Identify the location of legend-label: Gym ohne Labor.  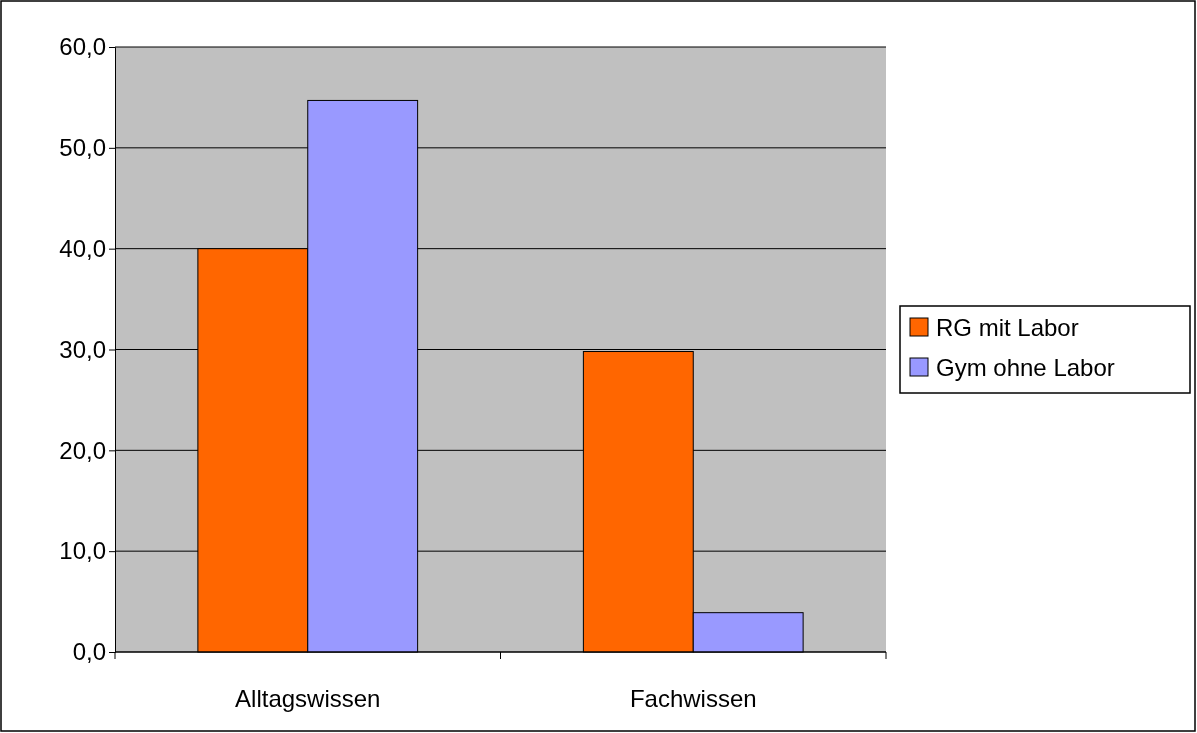
(1025, 367).